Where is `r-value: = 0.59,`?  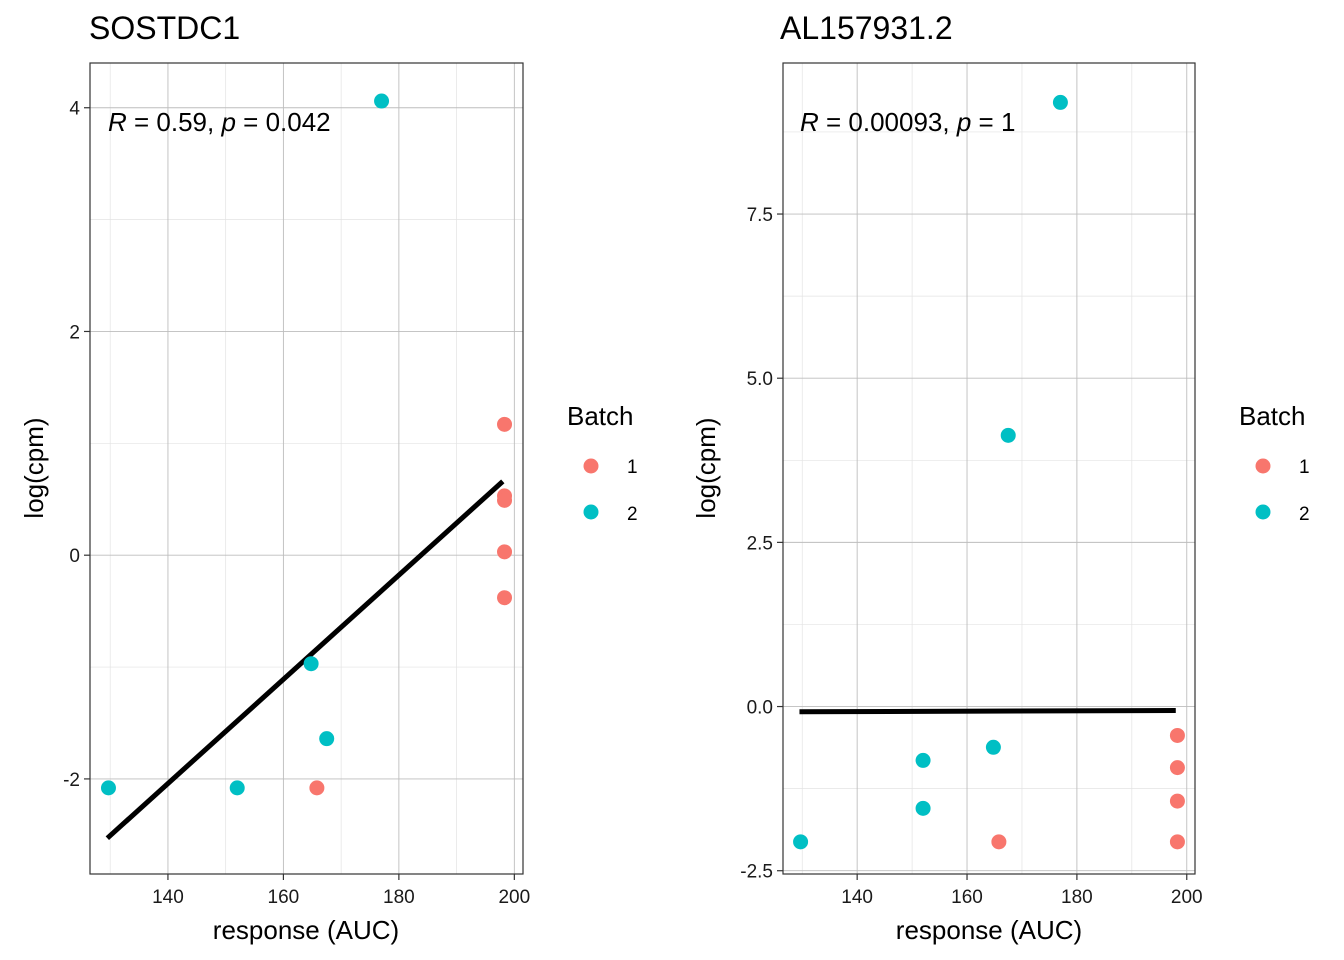
r-value: = 0.59, is located at coordinates (174, 122).